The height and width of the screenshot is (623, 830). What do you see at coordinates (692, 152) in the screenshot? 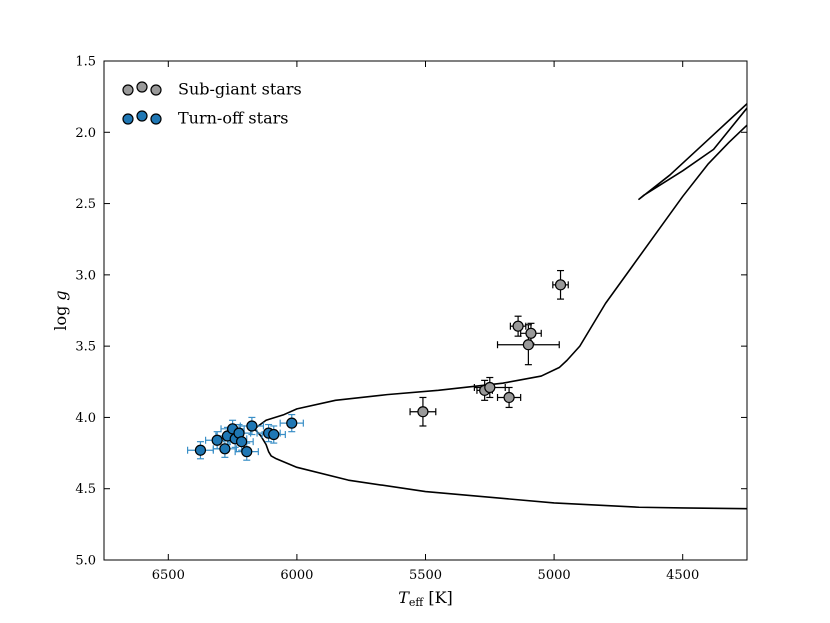
I see `isochrone-giant-branch-line` at bounding box center [692, 152].